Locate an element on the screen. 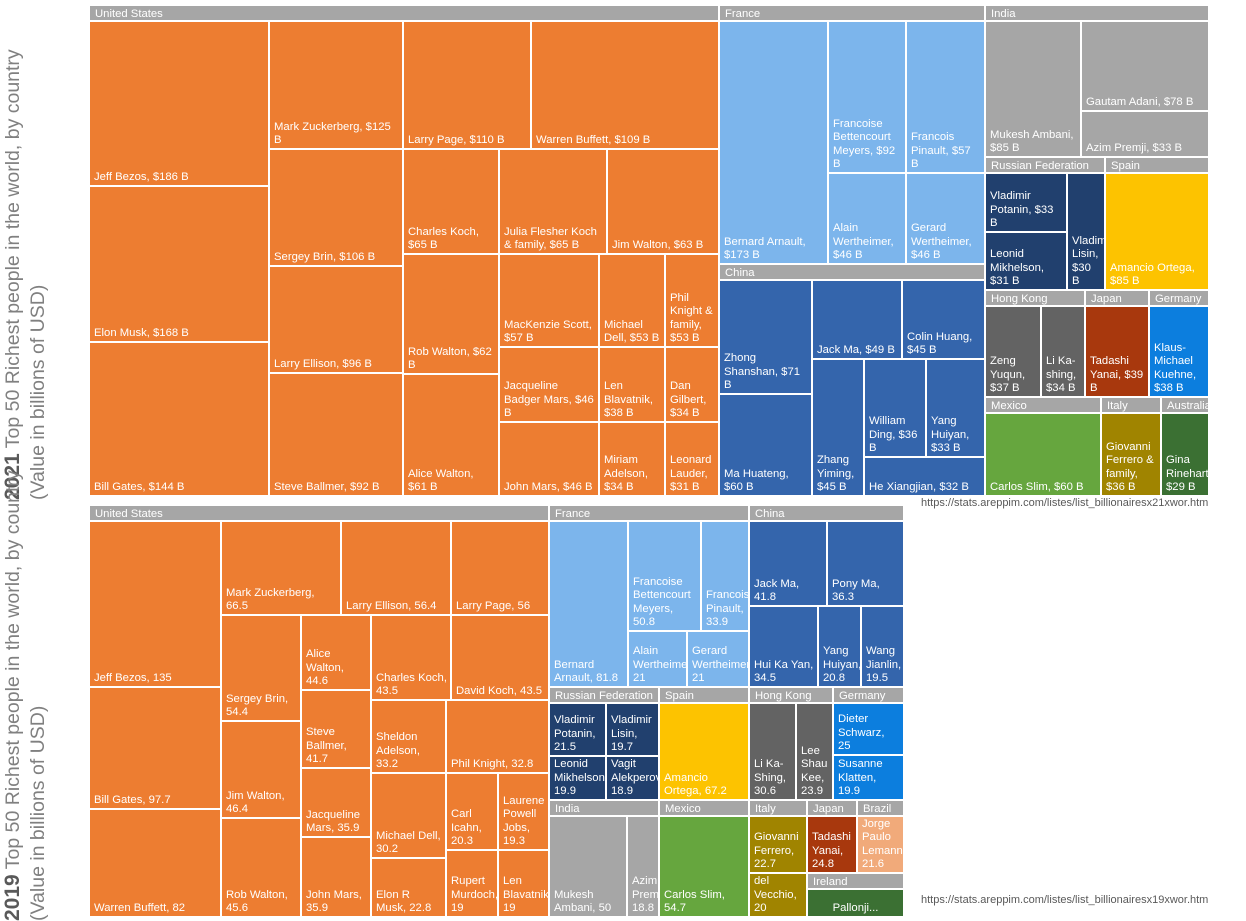 This screenshot has height=921, width=1246. tile-gautam-adani: Gautam Adani, $78 B is located at coordinates (1145, 66).